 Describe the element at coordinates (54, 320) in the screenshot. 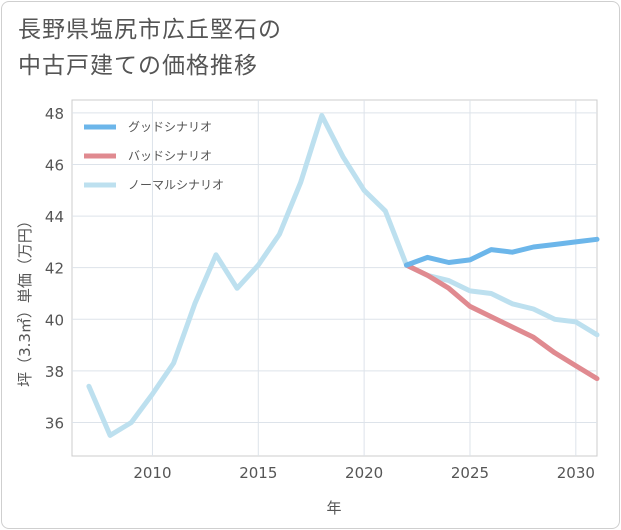

I see `y-tick-label: 40` at that location.